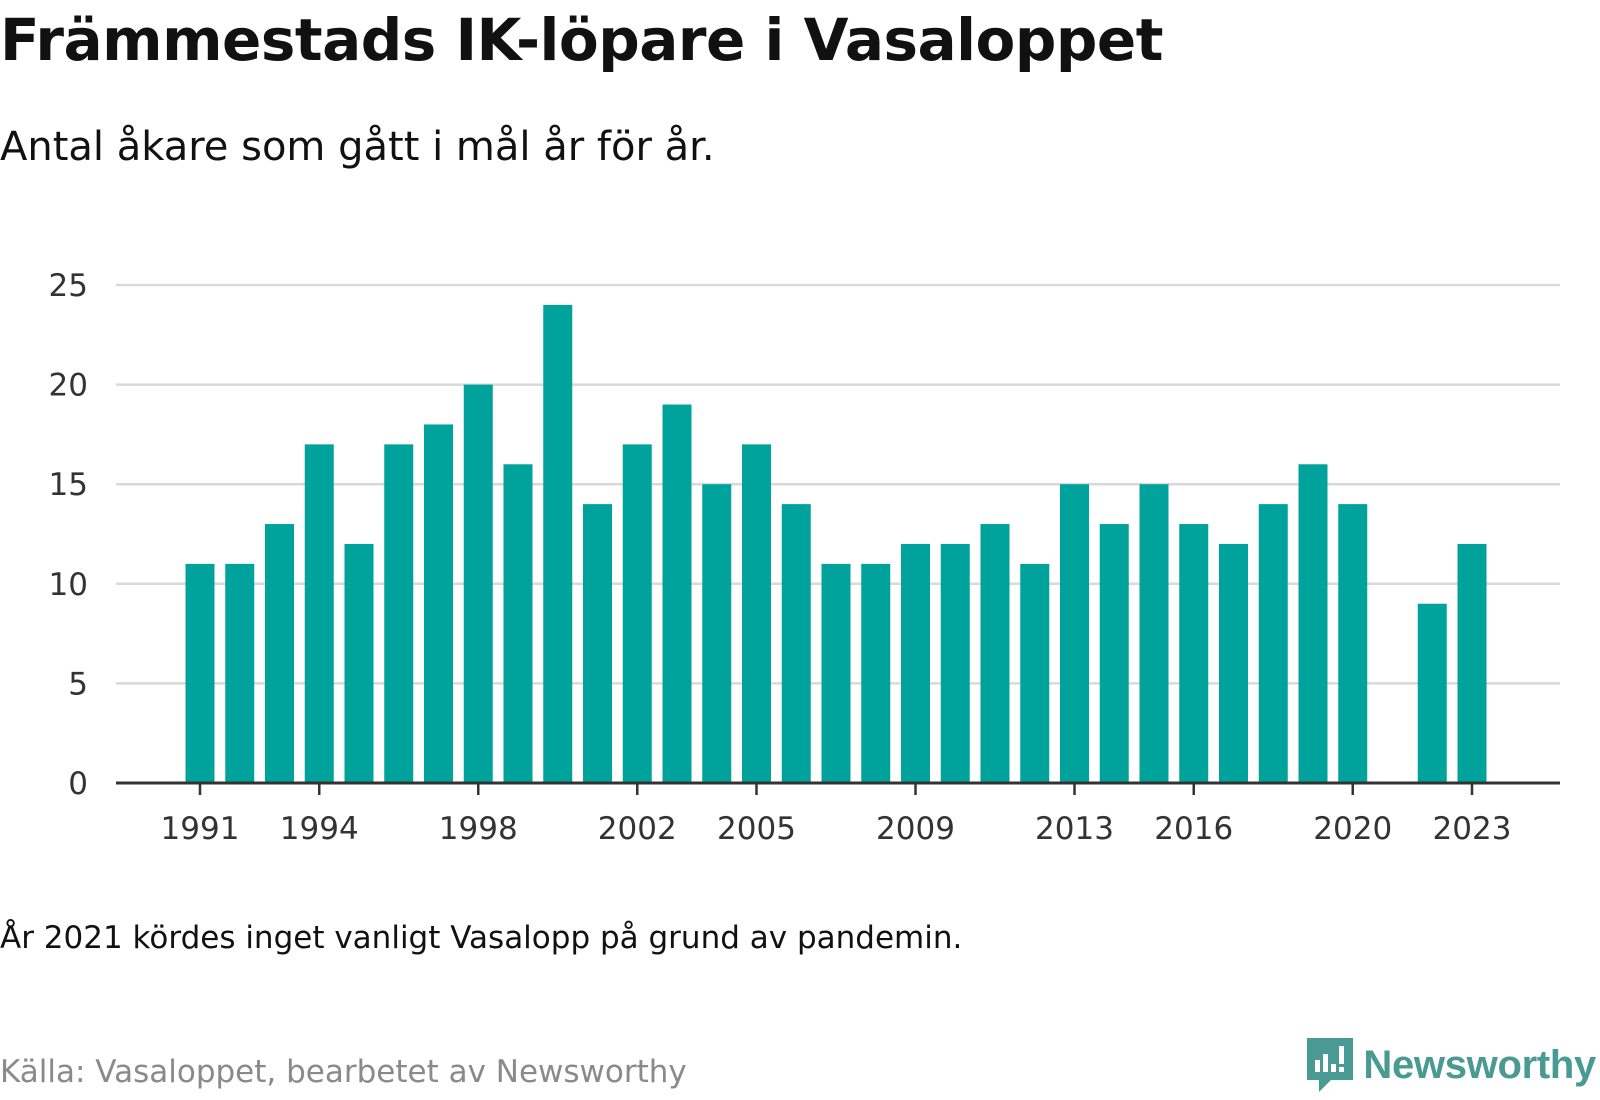 This screenshot has width=1600, height=1100. I want to click on bar-2020, so click(1353, 643).